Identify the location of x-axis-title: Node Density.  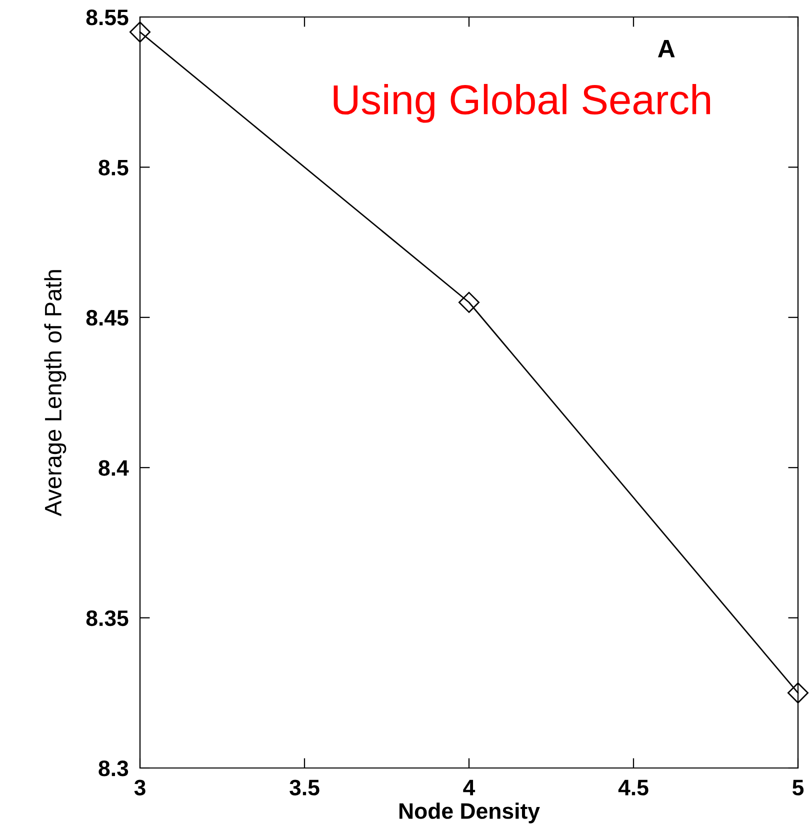
(469, 813).